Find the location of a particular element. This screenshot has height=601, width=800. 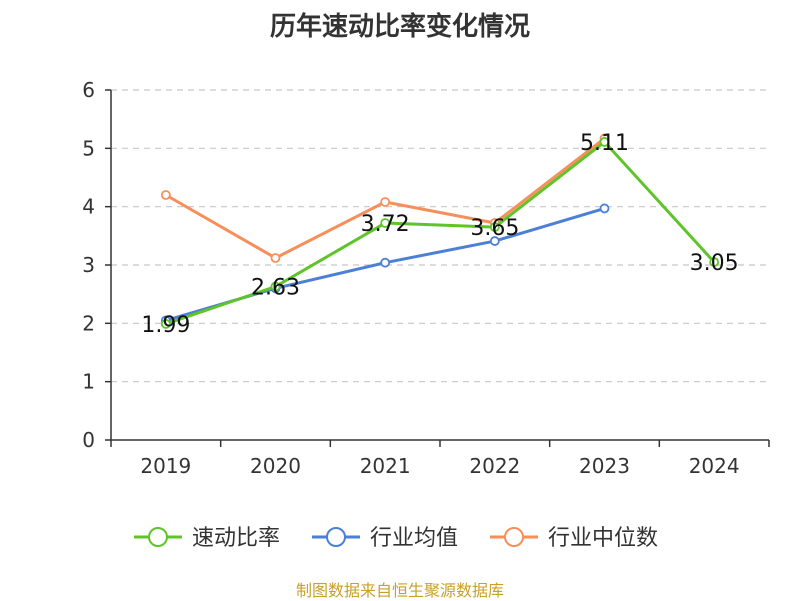

x-tick-label: 2024 is located at coordinates (714, 466).